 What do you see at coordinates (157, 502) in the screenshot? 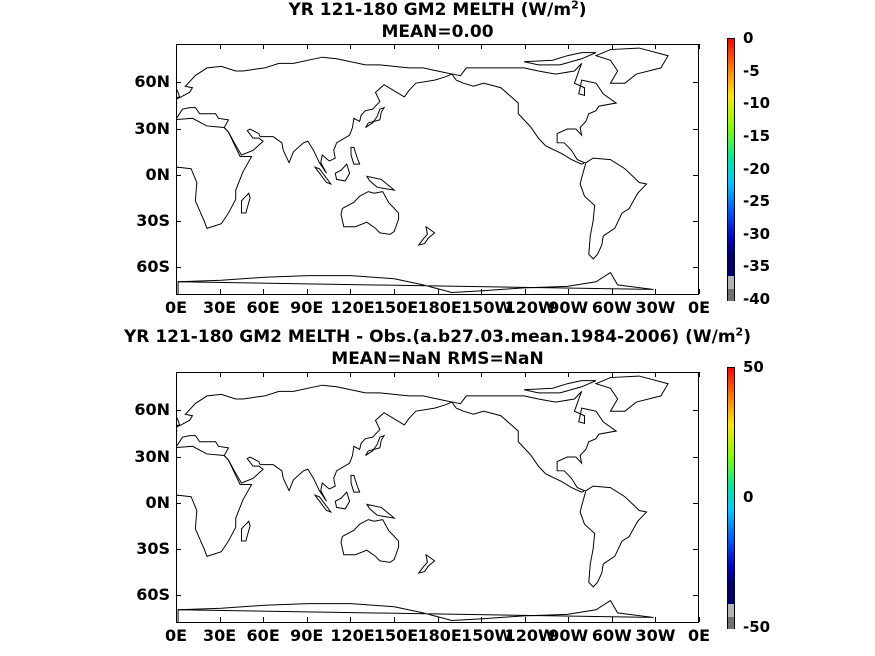
I see `lat-label: 0N` at bounding box center [157, 502].